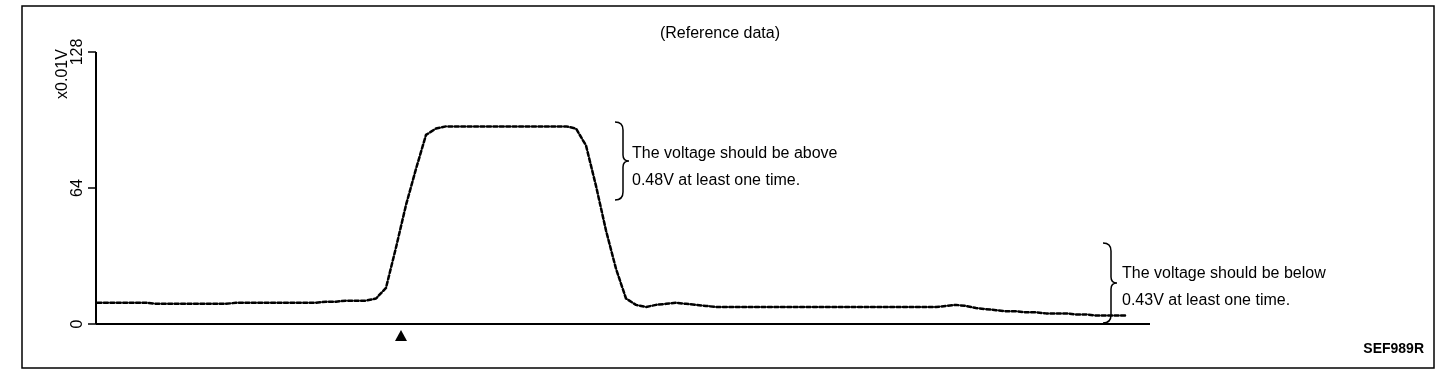  Describe the element at coordinates (61, 73) in the screenshot. I see `y-axis-title: x0.01V` at that location.